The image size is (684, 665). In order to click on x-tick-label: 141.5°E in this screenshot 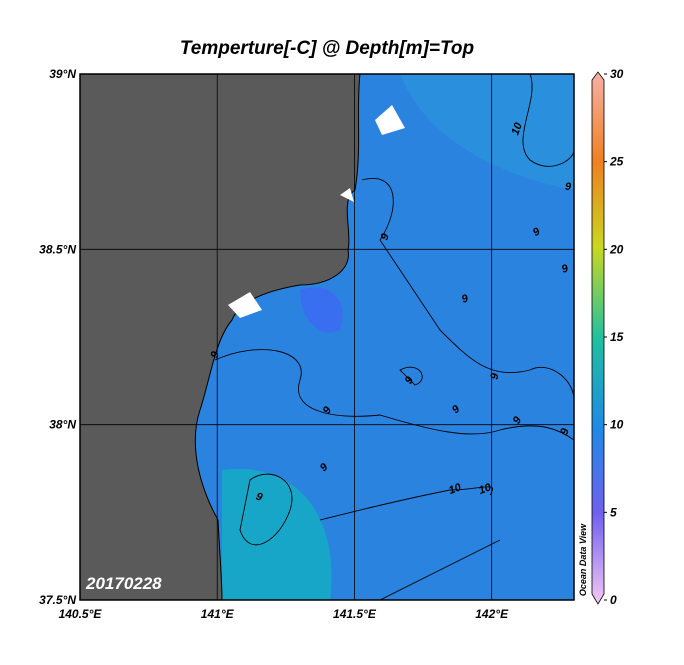, I will do `click(355, 614)`.